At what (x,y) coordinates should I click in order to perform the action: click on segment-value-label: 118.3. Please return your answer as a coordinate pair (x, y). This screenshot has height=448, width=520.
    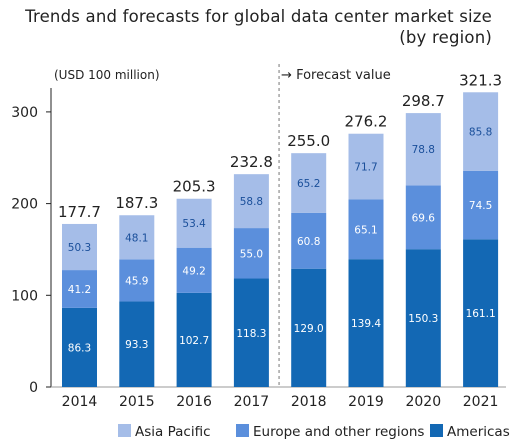
    Looking at the image, I should click on (251, 334).